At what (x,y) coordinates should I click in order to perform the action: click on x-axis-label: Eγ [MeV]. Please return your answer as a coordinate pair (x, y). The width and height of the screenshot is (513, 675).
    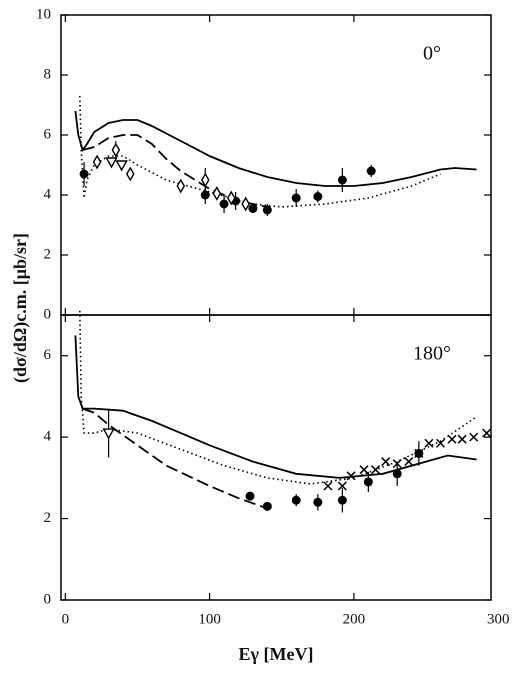
    Looking at the image, I should click on (276, 654).